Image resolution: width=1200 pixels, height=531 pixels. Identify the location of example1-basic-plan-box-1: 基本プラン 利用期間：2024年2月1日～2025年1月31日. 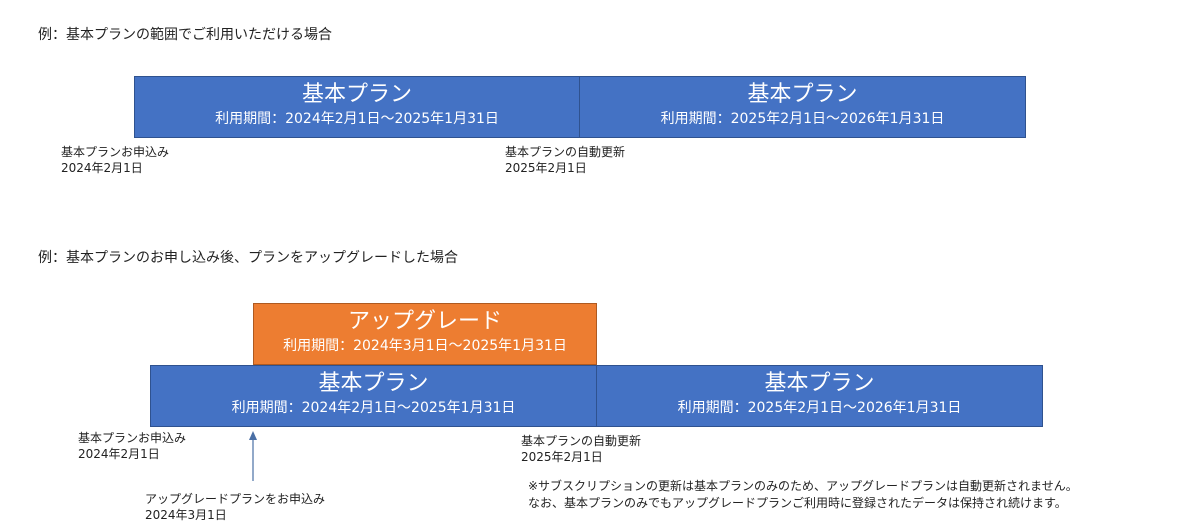
(357, 107).